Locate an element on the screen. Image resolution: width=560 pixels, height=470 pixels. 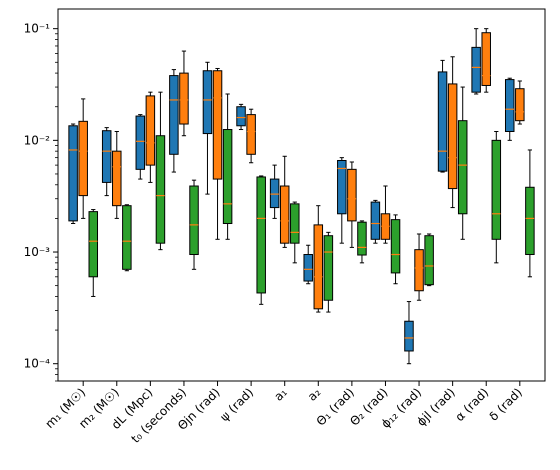
x-category-label: a₁ is located at coordinates (280, 394).